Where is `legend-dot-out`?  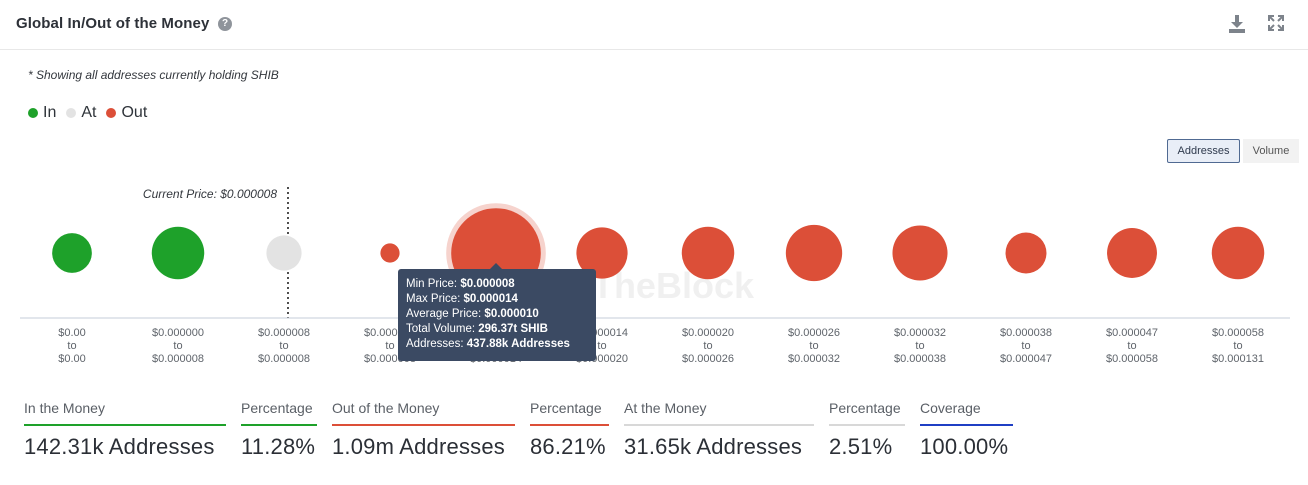
legend-dot-out is located at coordinates (111, 113).